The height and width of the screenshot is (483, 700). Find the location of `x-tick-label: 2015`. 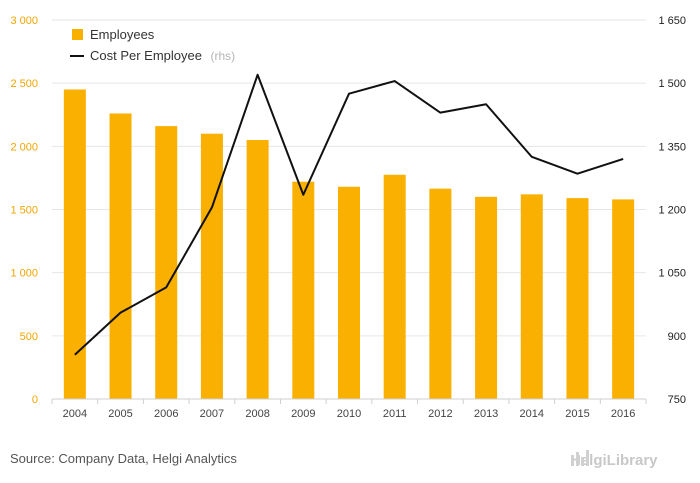

x-tick-label: 2015 is located at coordinates (577, 414).